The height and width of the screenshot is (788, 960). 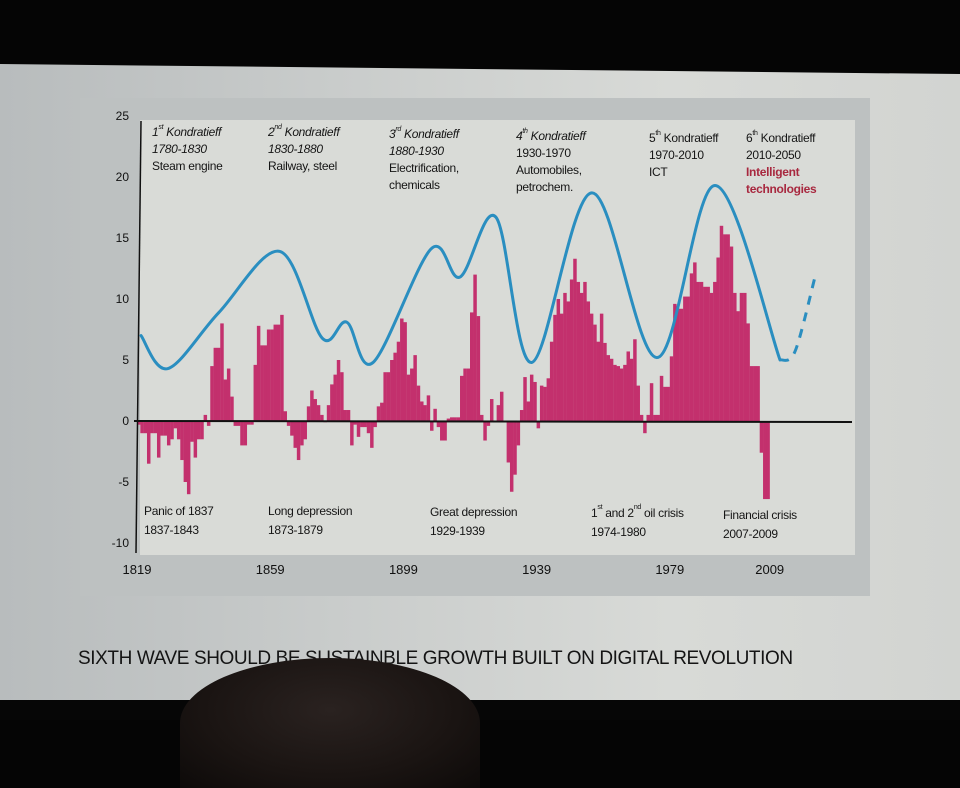 What do you see at coordinates (760, 515) in the screenshot?
I see `crisis-name: Financial crisis` at bounding box center [760, 515].